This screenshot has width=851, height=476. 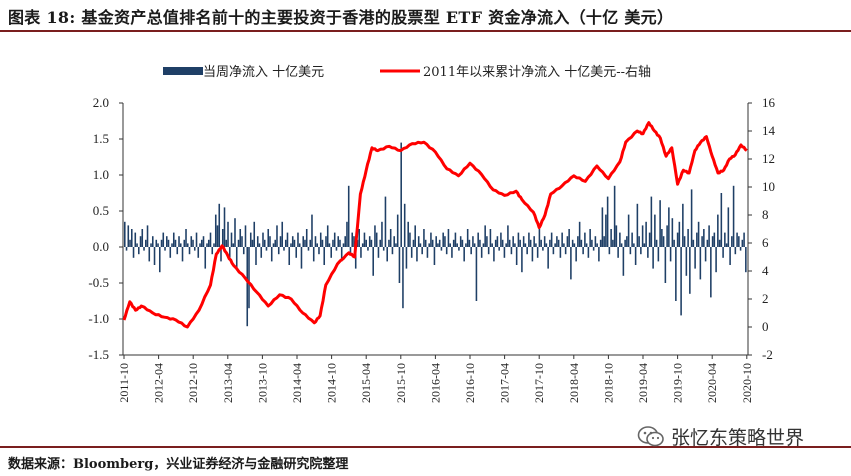 What do you see at coordinates (101, 138) in the screenshot?
I see `left-tick-label: 1.5` at bounding box center [101, 138].